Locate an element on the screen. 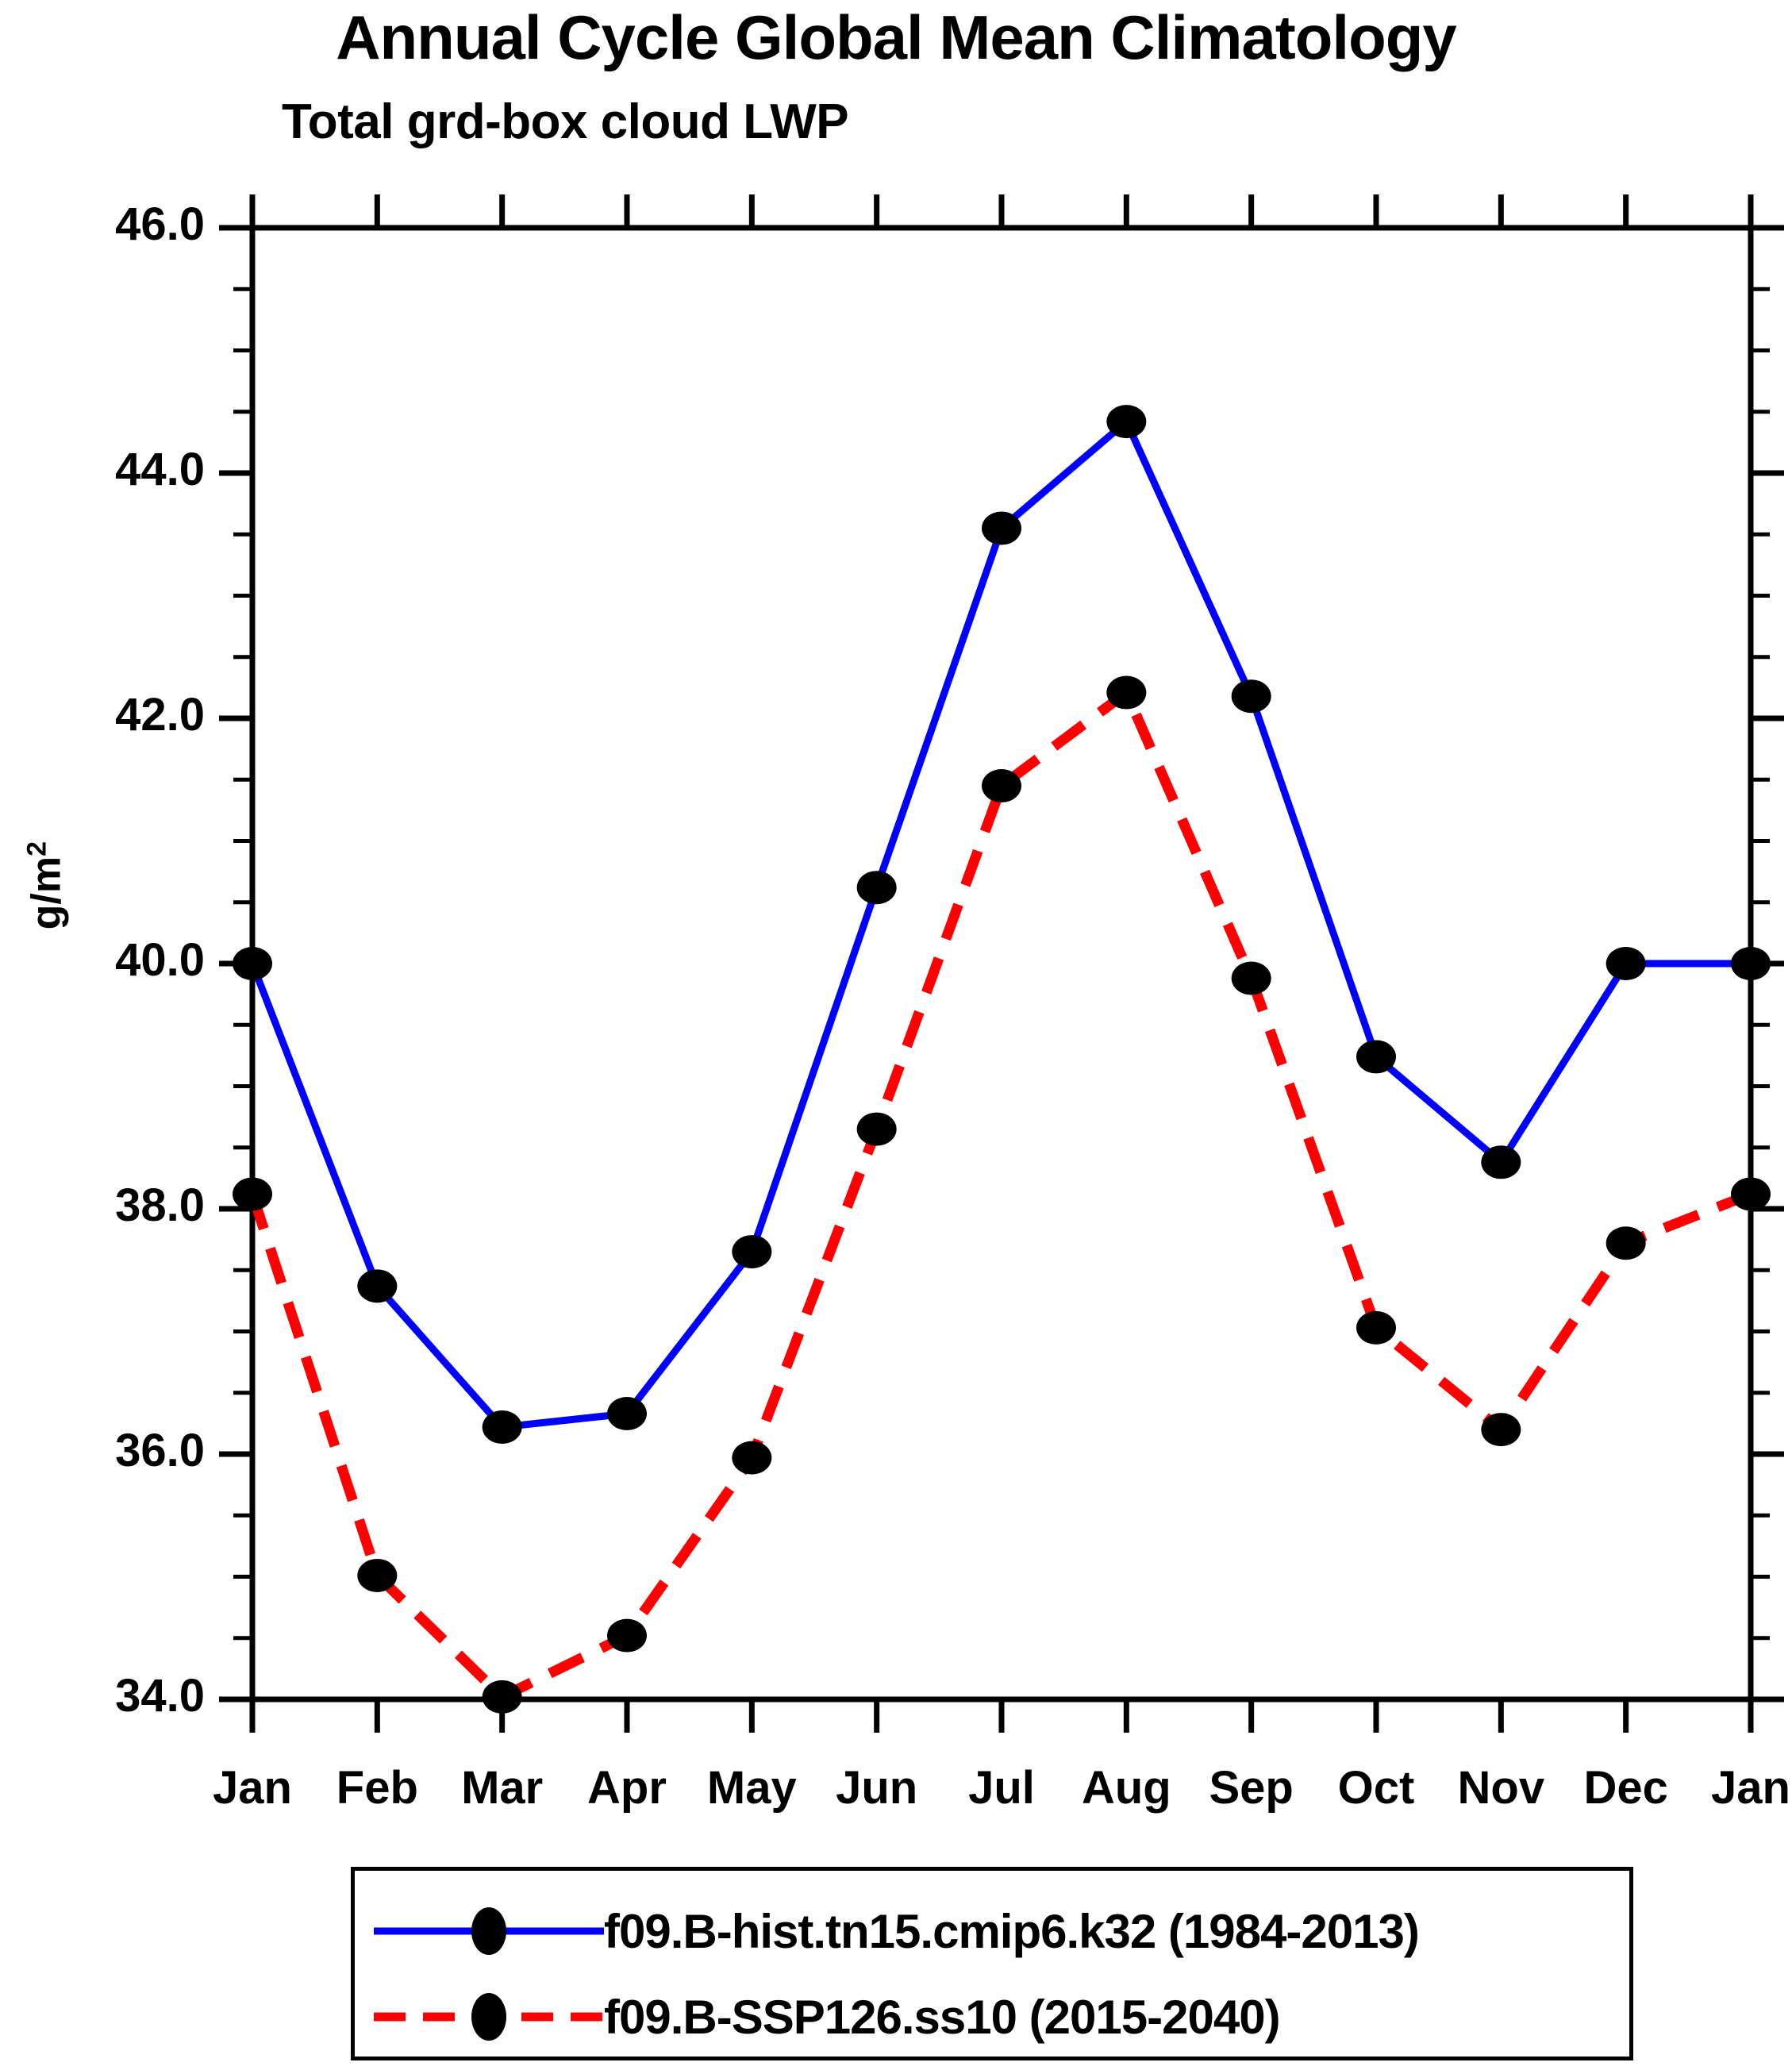 Image resolution: width=1792 pixels, height=2070 pixels. y-tick-label: 36.0 is located at coordinates (160, 1450).